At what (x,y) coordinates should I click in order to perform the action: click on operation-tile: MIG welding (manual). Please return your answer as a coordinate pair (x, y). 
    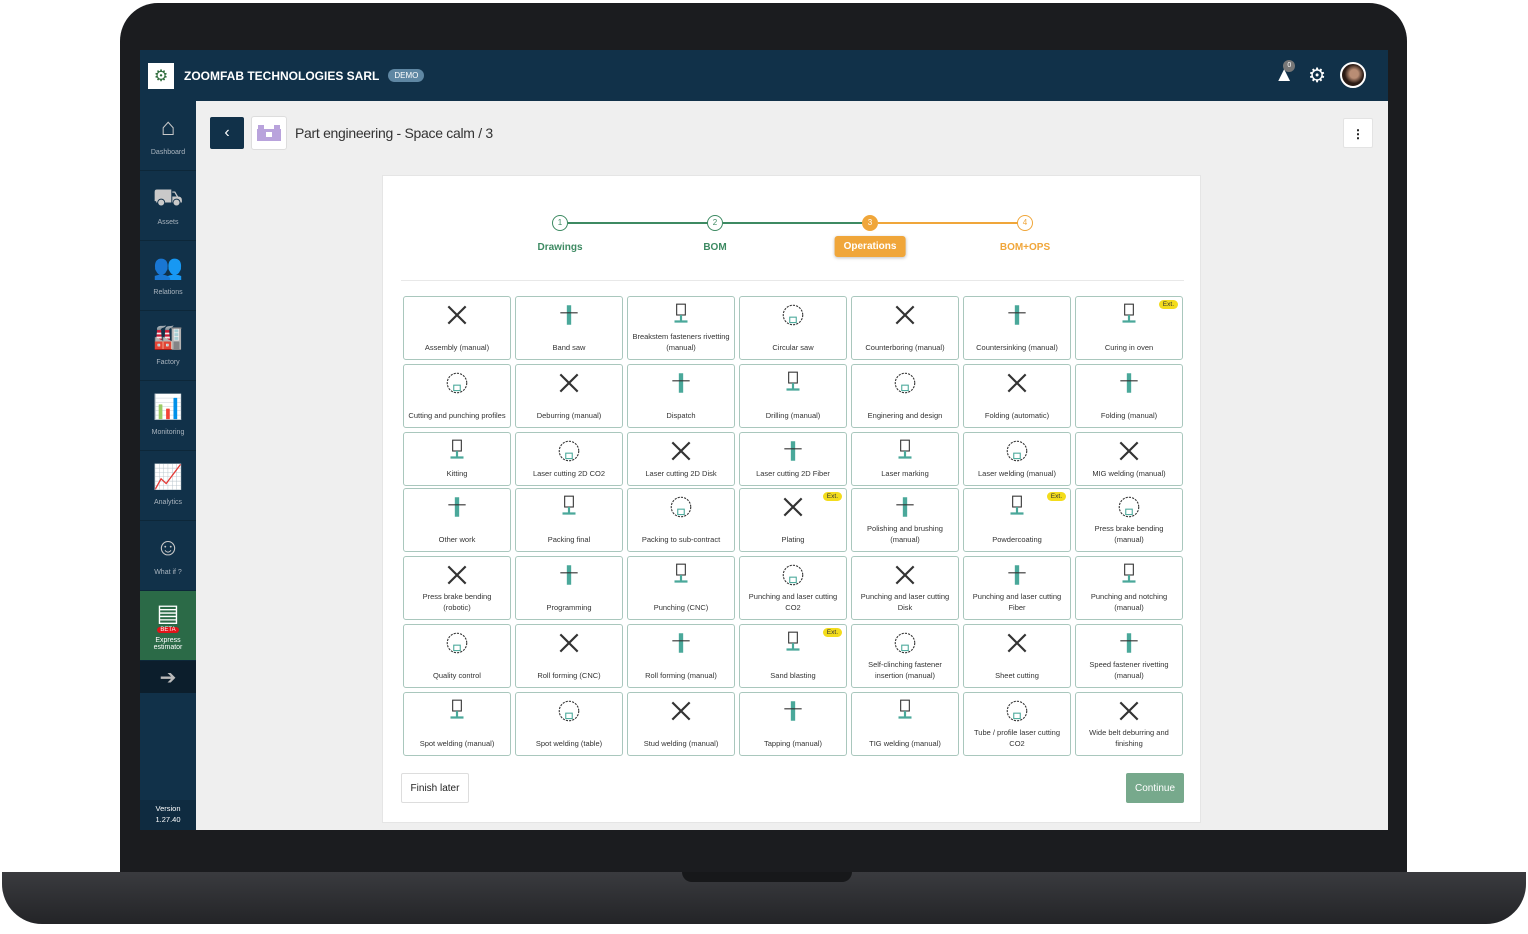
    Looking at the image, I should click on (1129, 459).